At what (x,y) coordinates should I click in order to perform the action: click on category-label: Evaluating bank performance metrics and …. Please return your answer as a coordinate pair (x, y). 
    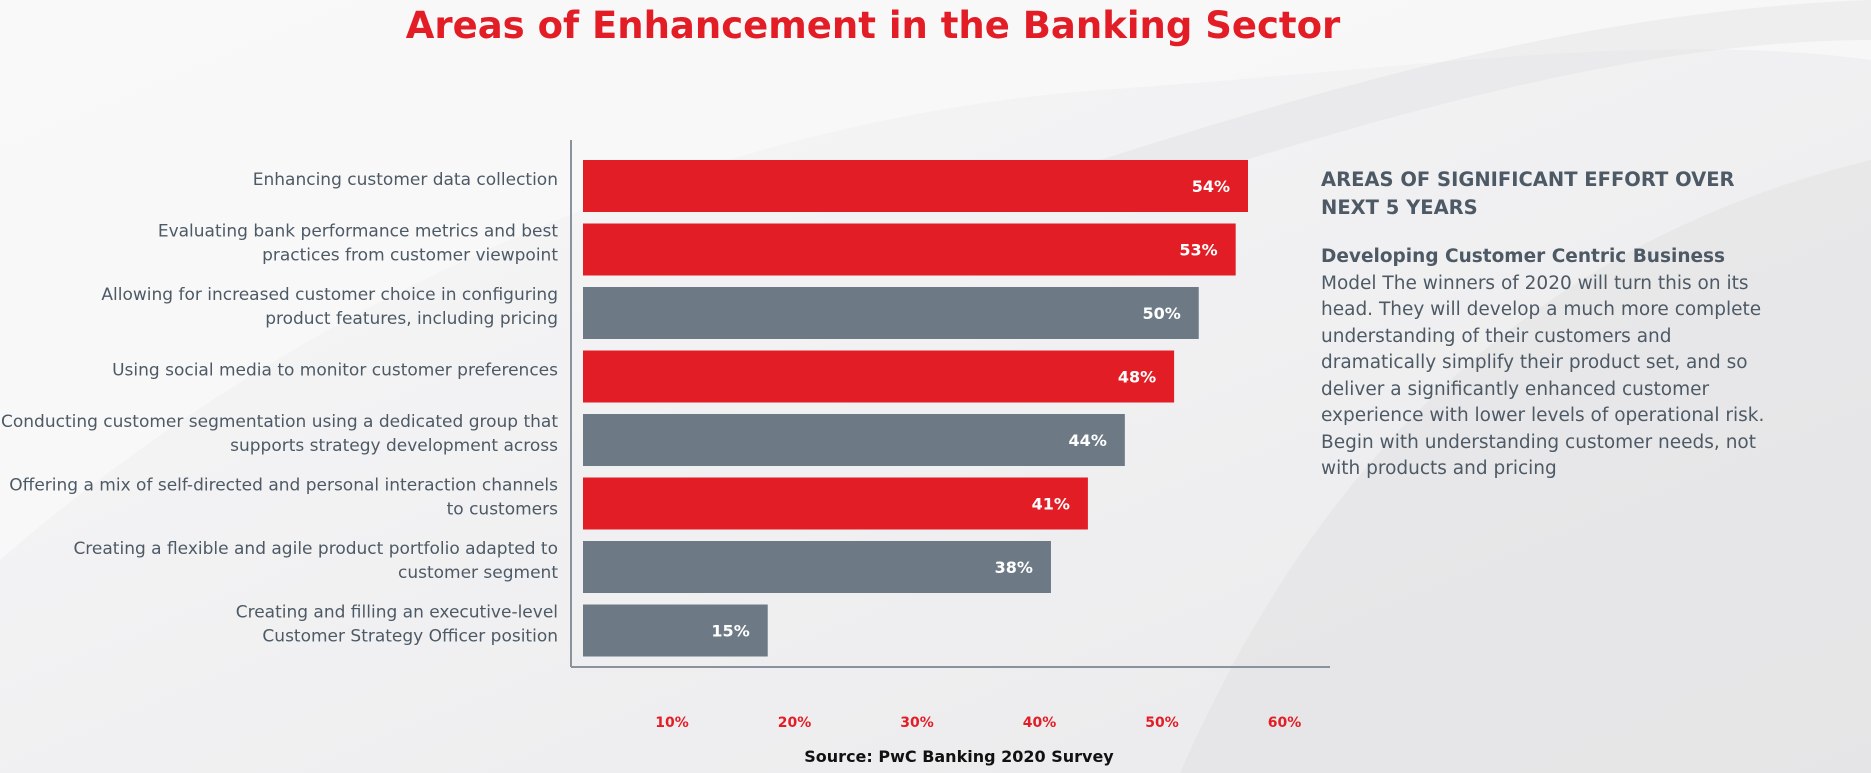
    Looking at the image, I should click on (358, 232).